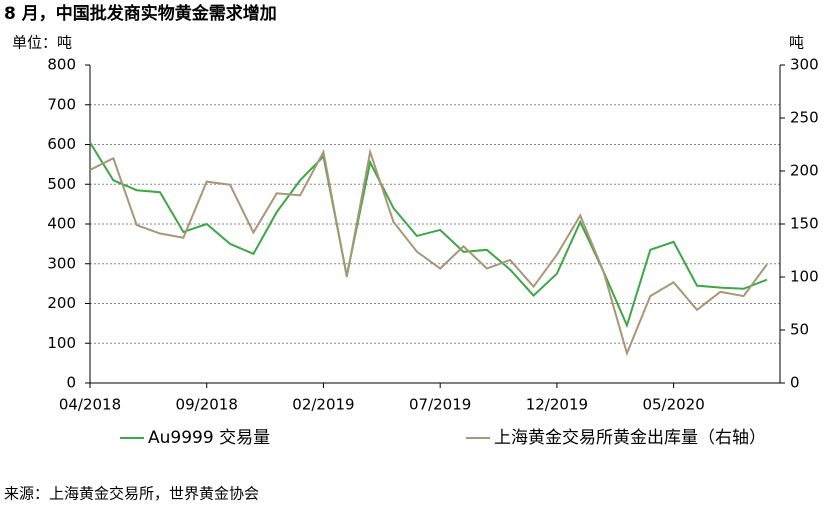  What do you see at coordinates (61, 303) in the screenshot?
I see `y-tick-label: 200` at bounding box center [61, 303].